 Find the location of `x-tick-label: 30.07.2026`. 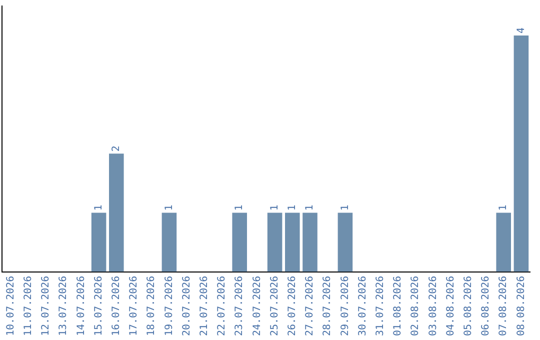

x-tick-label: 30.07.2026 is located at coordinates (362, 306).